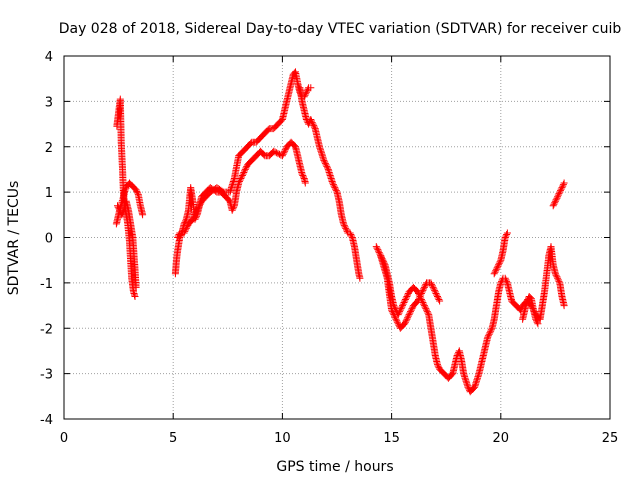 The height and width of the screenshot is (480, 640). I want to click on x-tick-label: 10, so click(282, 438).